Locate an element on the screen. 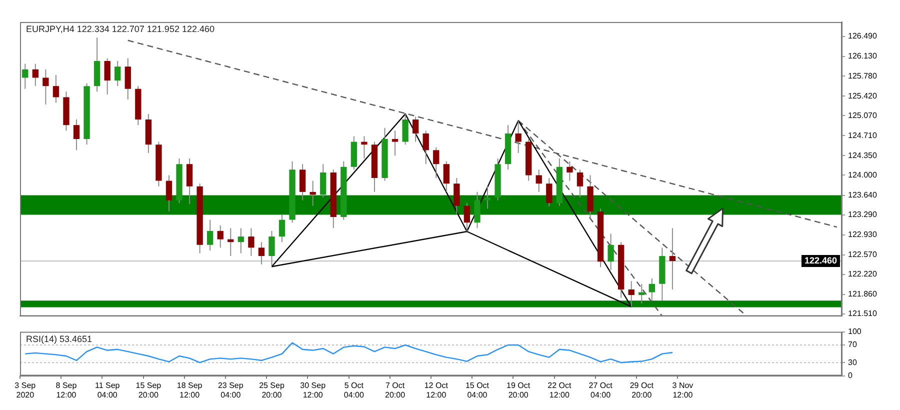 Image resolution: width=900 pixels, height=410 pixels. x-tick-label: 29 Oct 20:00 is located at coordinates (642, 390).